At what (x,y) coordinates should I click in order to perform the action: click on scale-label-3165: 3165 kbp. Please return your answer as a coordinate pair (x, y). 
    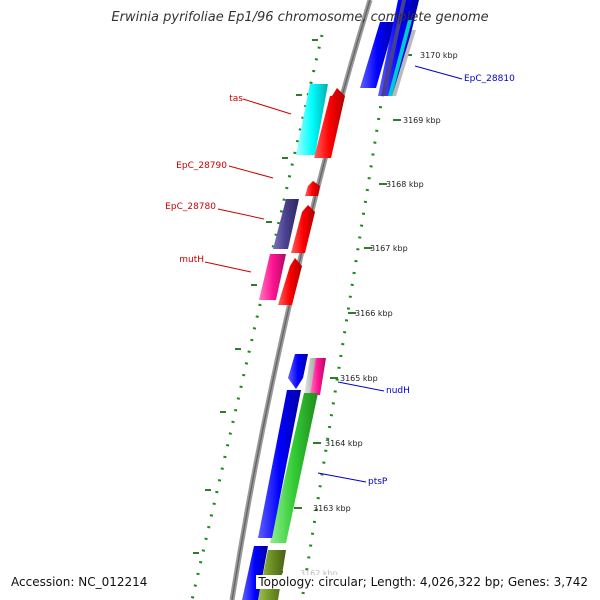
    Looking at the image, I should click on (359, 378).